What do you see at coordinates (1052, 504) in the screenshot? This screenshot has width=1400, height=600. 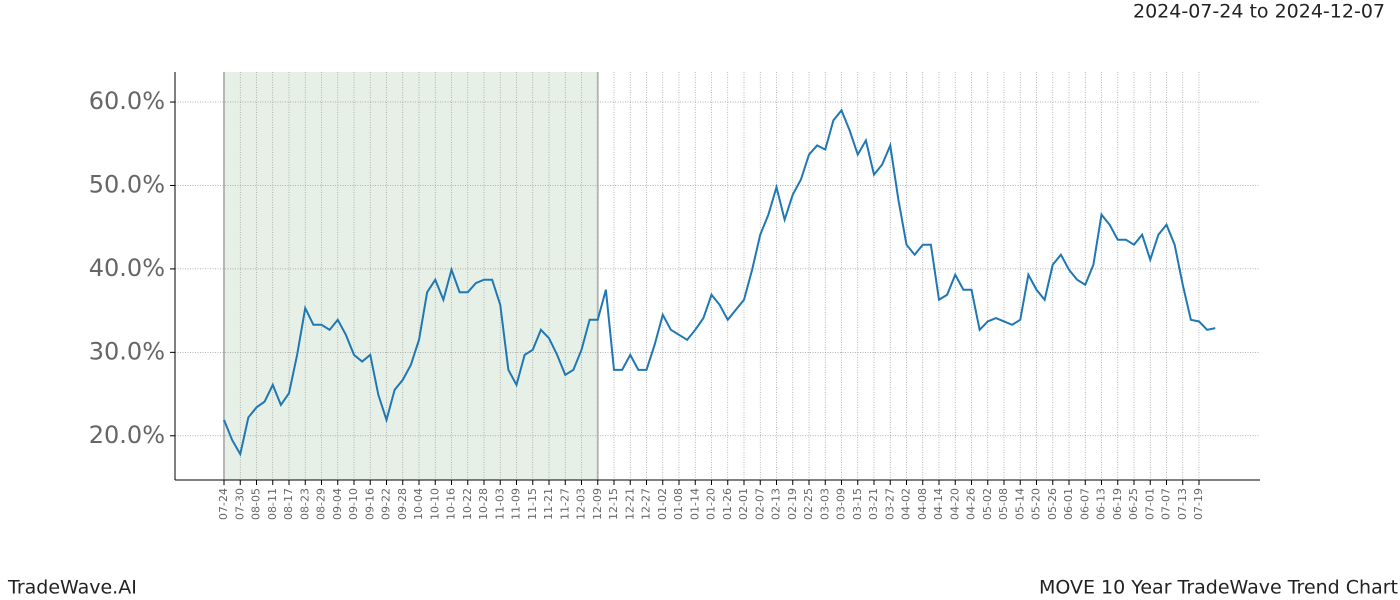 I see `x-tick-label: 05-26` at bounding box center [1052, 504].